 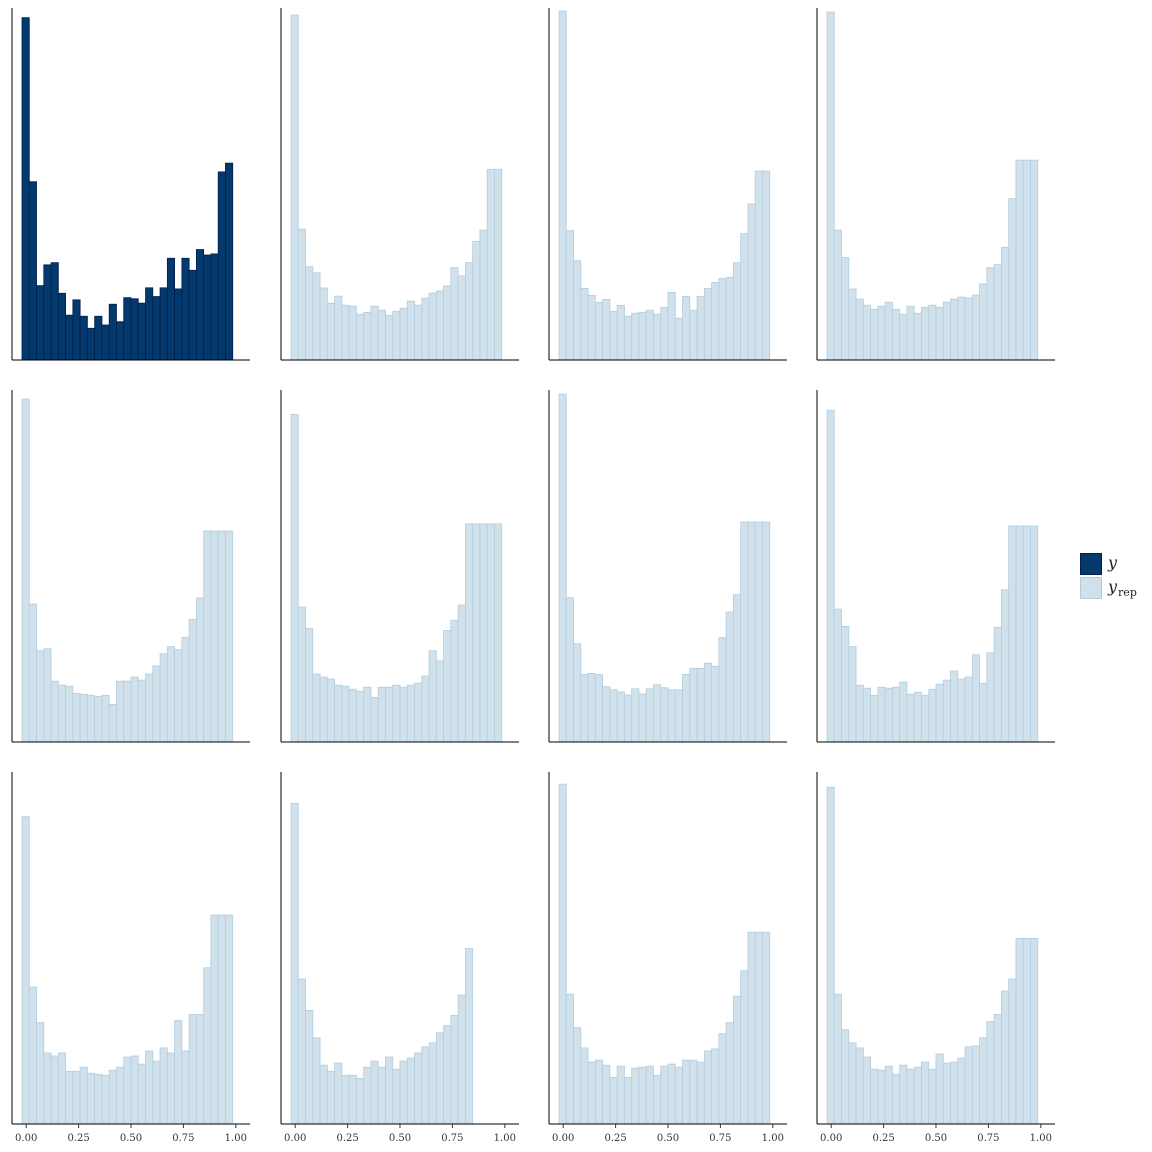 What do you see at coordinates (936, 1138) in the screenshot?
I see `x-tick-label: 0.50` at bounding box center [936, 1138].